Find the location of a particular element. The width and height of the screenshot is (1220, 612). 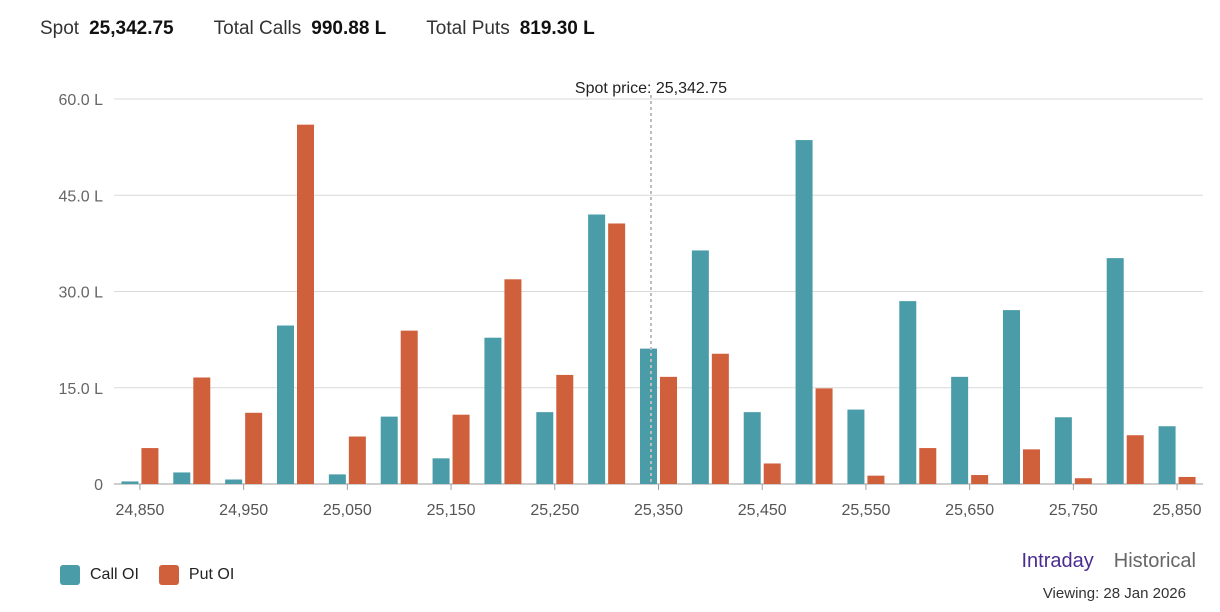

x-tick-label: 25,750 is located at coordinates (1073, 510).